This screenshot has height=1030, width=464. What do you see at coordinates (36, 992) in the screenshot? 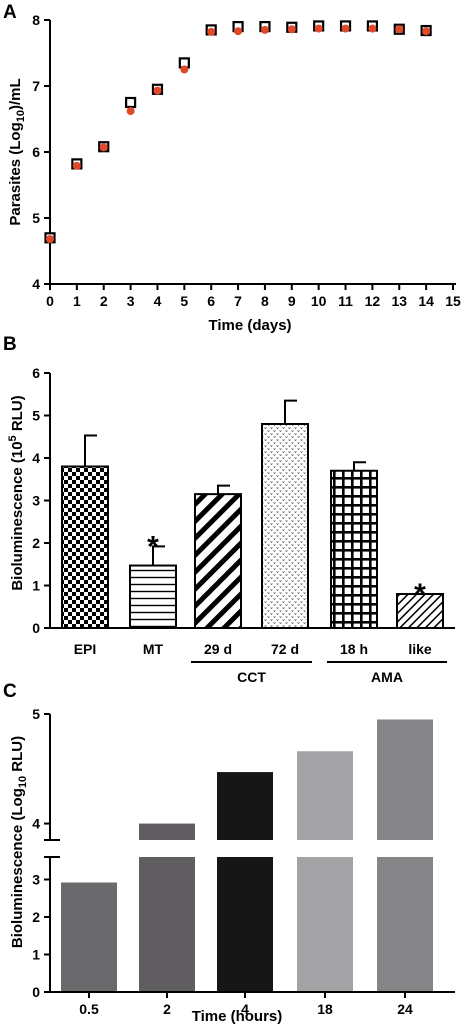
I see `panel-c-y-tick-label: 0` at bounding box center [36, 992].